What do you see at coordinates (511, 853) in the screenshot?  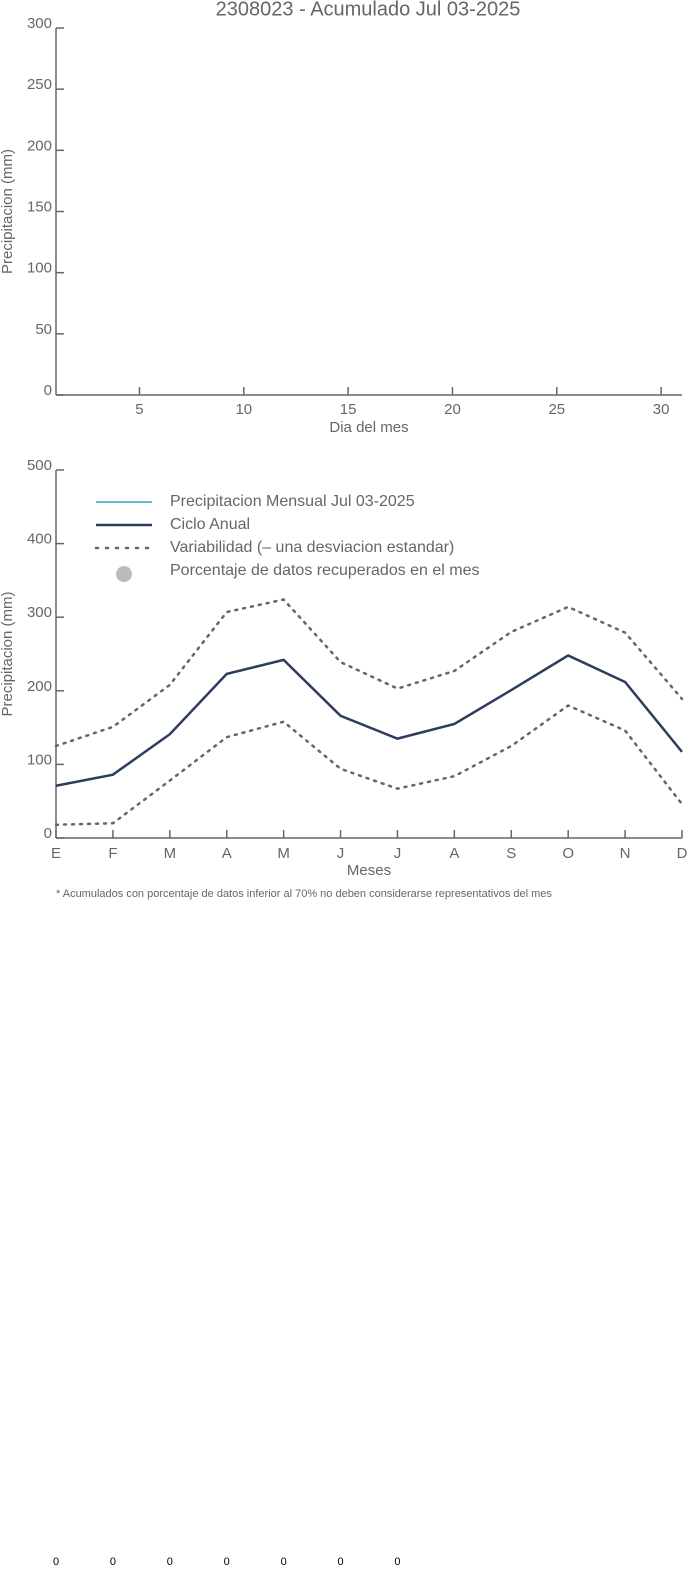 I see `x-tick-label: S` at bounding box center [511, 853].